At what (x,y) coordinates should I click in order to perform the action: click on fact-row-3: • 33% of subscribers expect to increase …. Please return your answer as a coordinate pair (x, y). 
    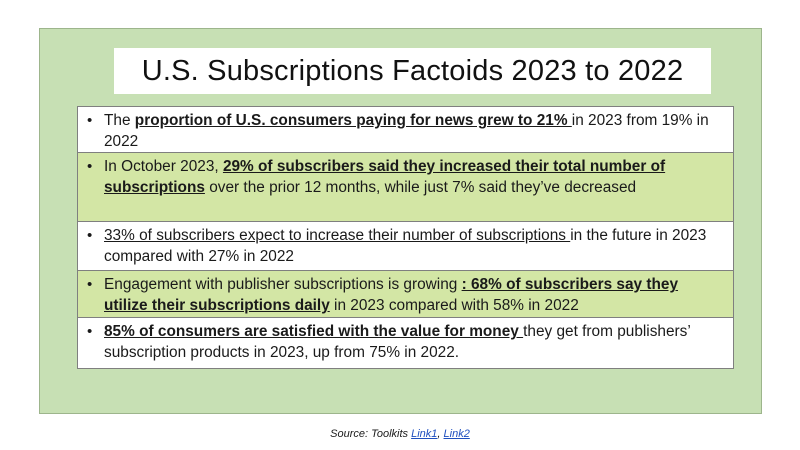
    Looking at the image, I should click on (405, 246).